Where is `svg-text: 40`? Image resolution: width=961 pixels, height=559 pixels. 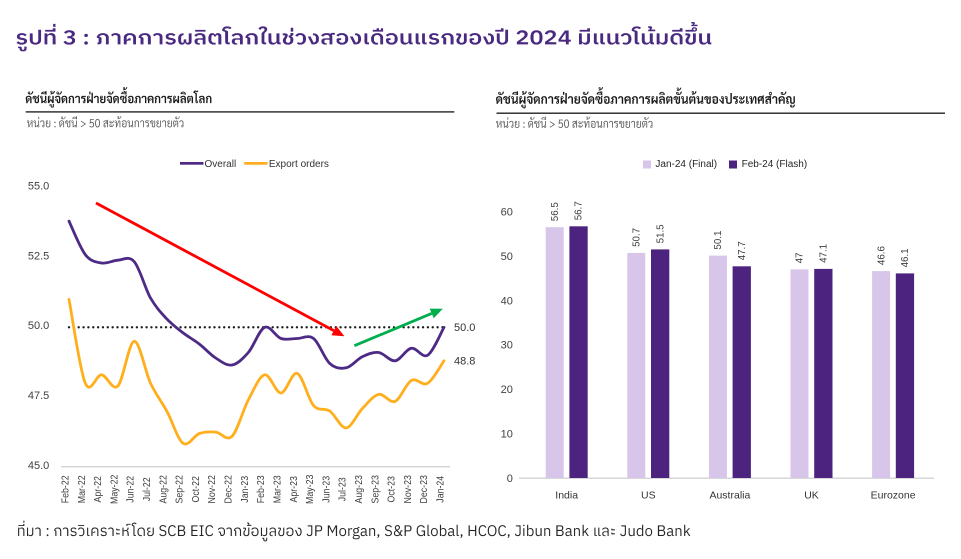
svg-text: 40 is located at coordinates (507, 301).